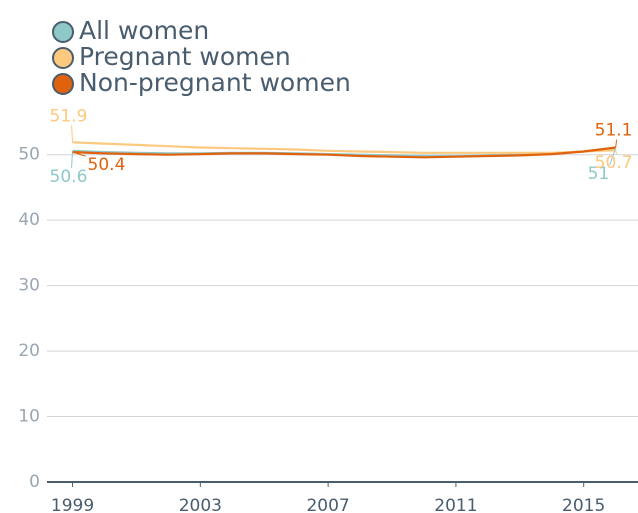 This screenshot has height=513, width=638. I want to click on legend-label: All women, so click(144, 30).